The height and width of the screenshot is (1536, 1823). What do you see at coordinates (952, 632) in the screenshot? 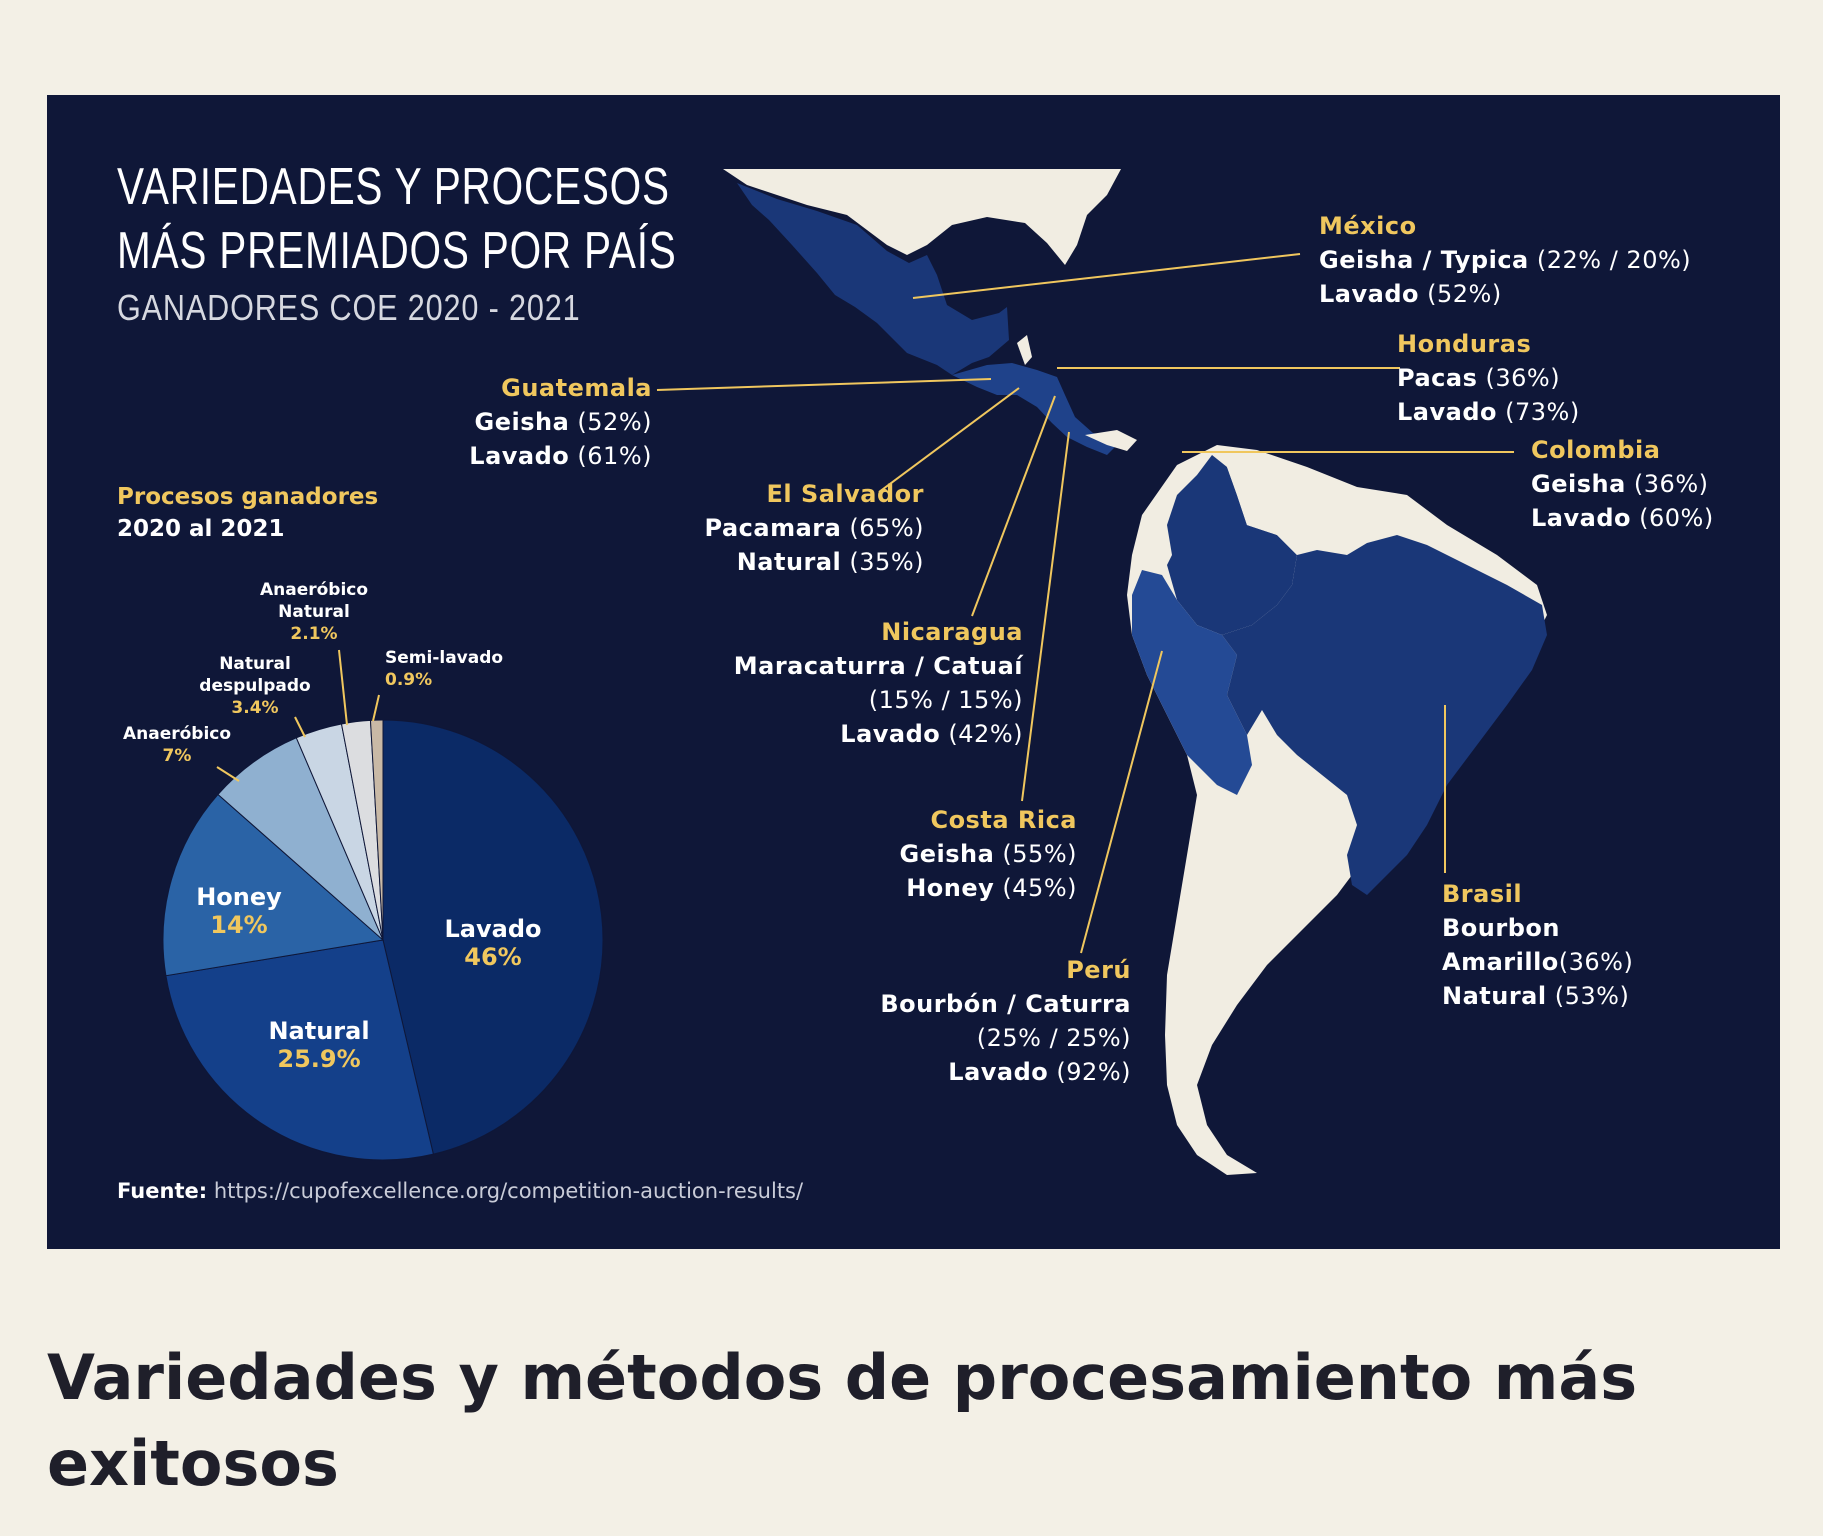
I see `country-nicaragua-name: Nicaragua` at bounding box center [952, 632].